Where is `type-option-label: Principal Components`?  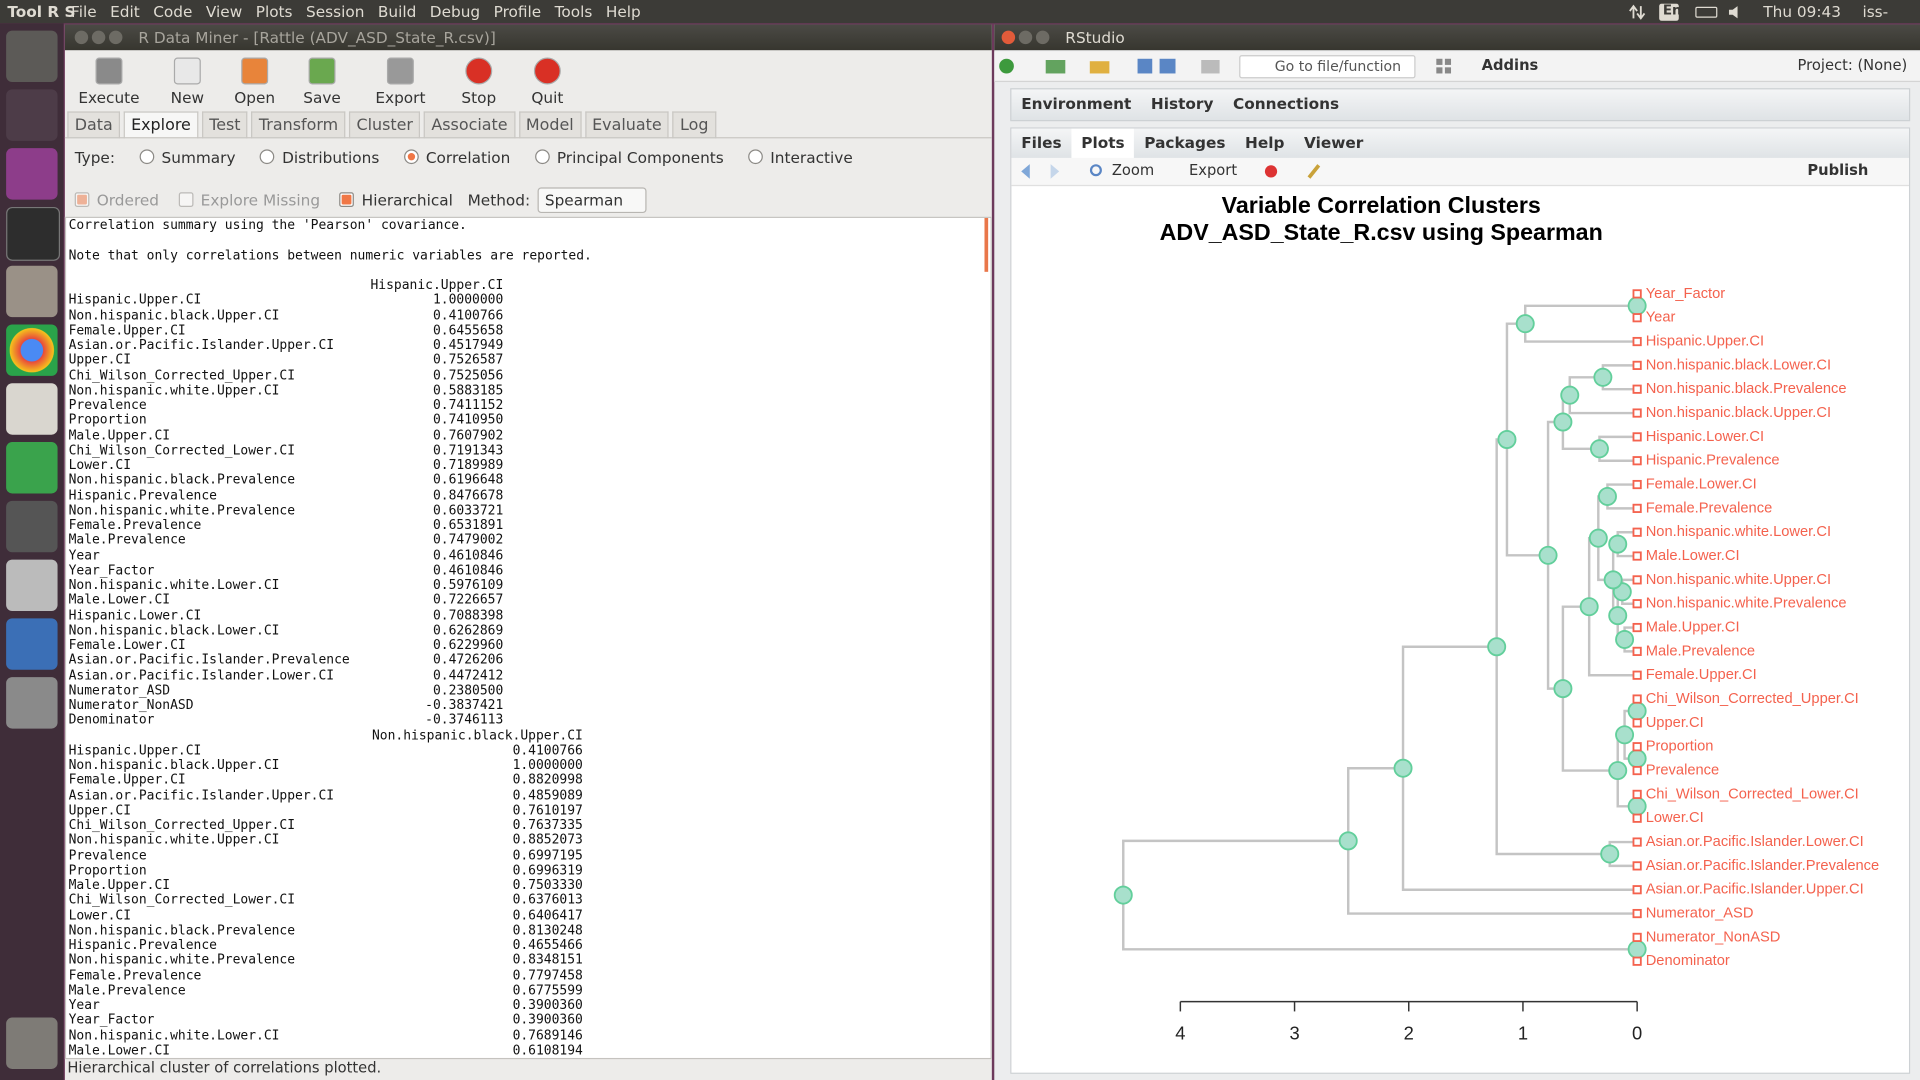 type-option-label: Principal Components is located at coordinates (640, 157).